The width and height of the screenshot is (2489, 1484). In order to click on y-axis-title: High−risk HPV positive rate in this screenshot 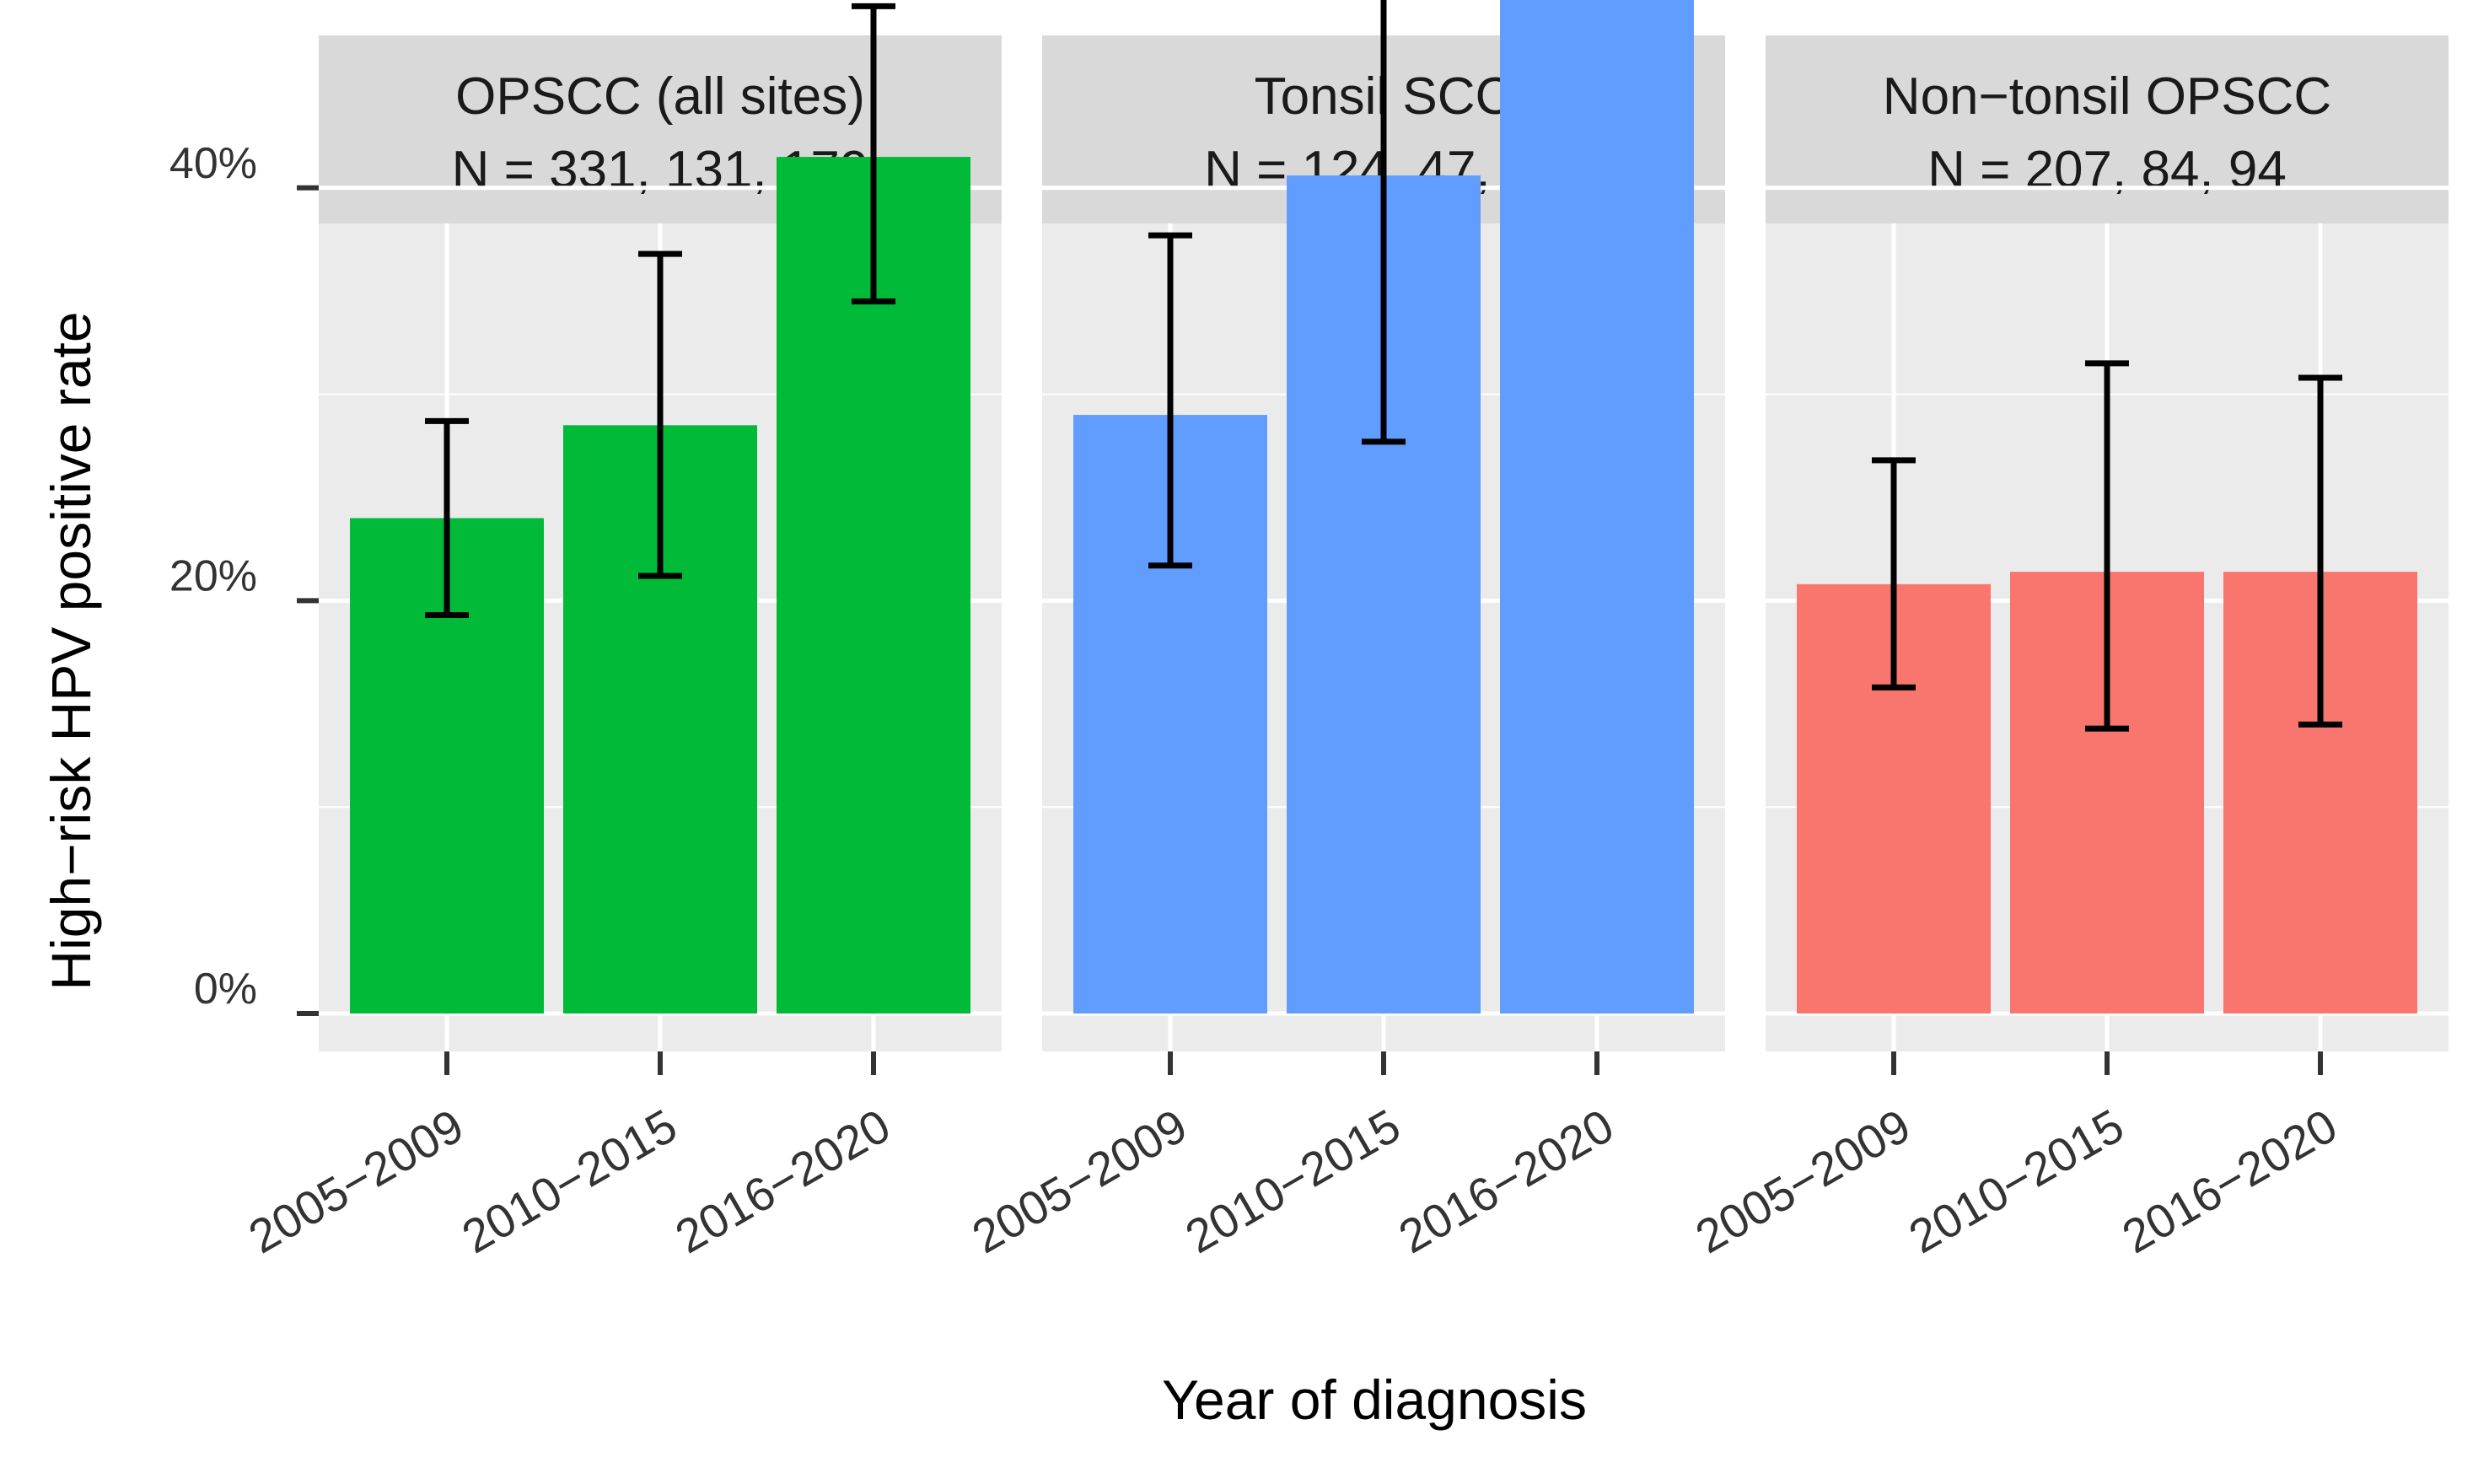, I will do `click(71, 650)`.